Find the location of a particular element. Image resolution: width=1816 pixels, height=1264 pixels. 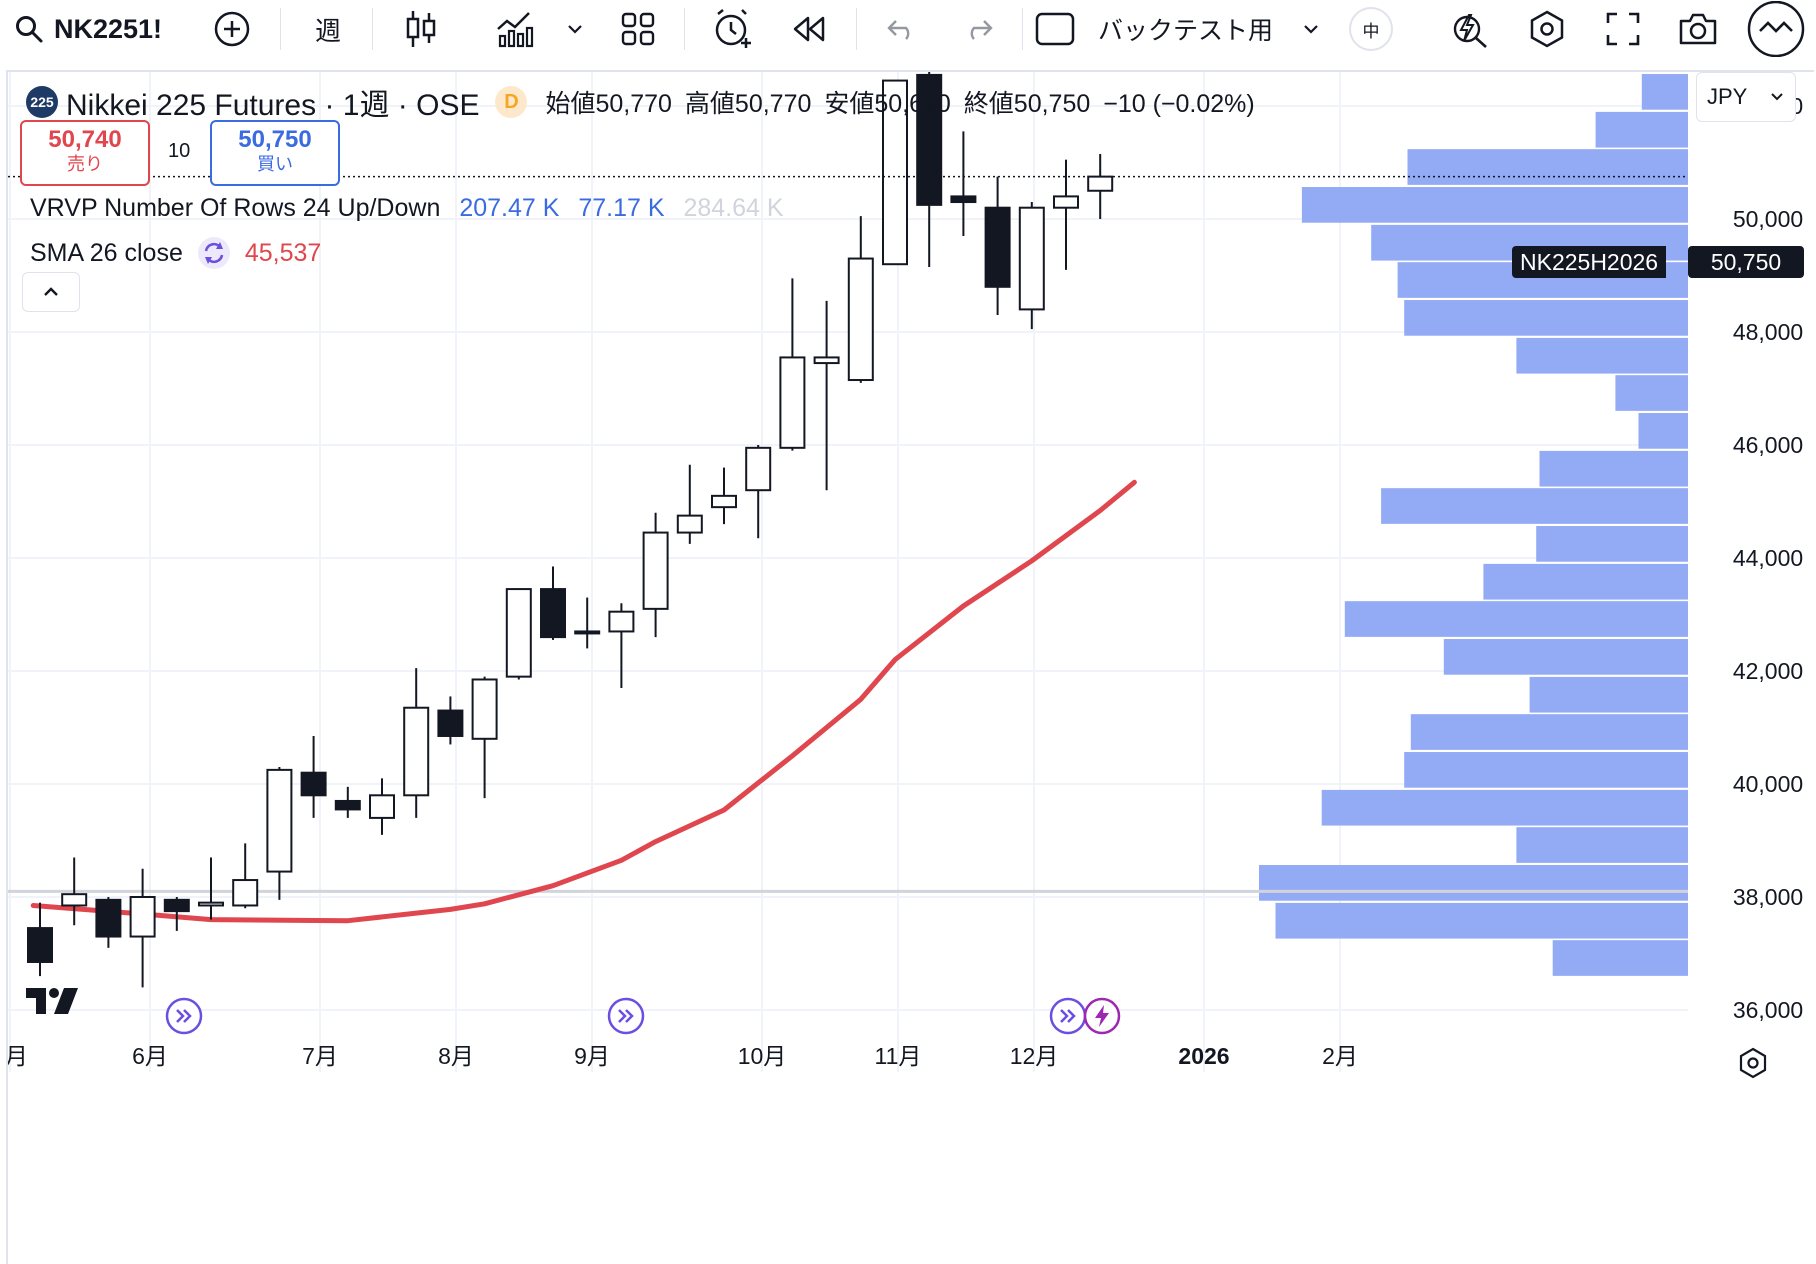

lightning-search-icon is located at coordinates (1470, 31).